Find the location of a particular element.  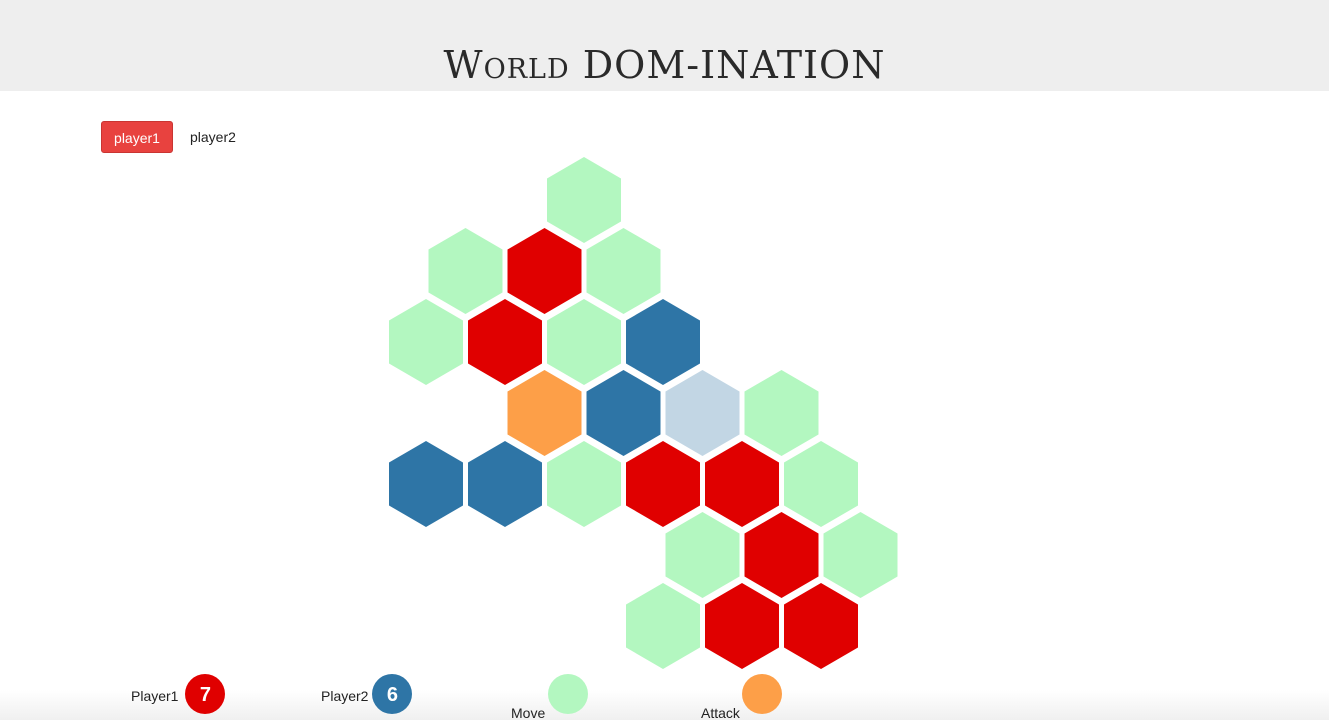

page-title: World DOM-INATION is located at coordinates (664, 65).